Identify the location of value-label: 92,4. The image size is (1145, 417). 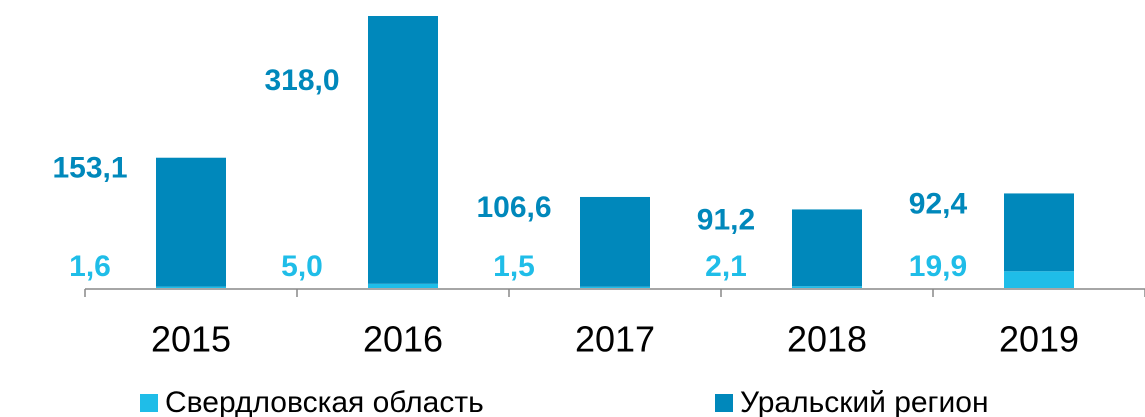
(938, 203).